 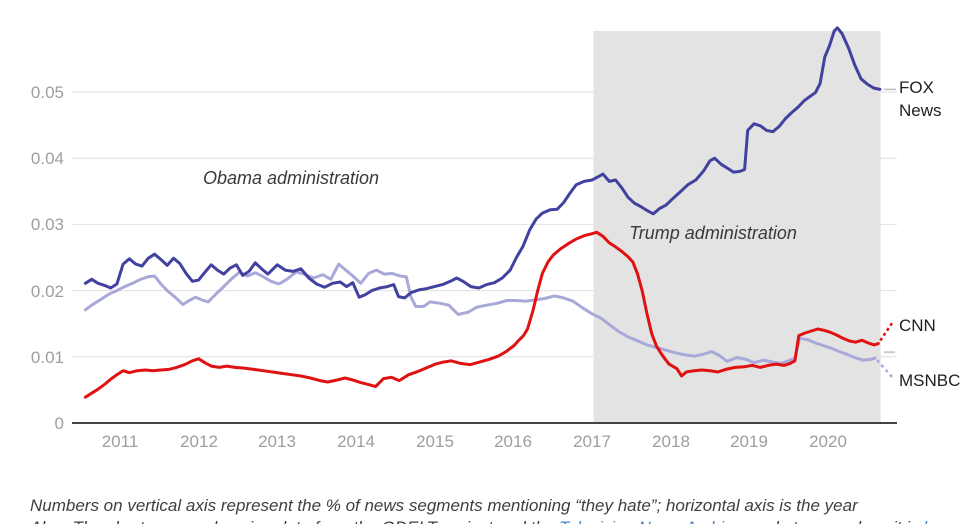 What do you see at coordinates (920, 110) in the screenshot?
I see `fox-news-label: News` at bounding box center [920, 110].